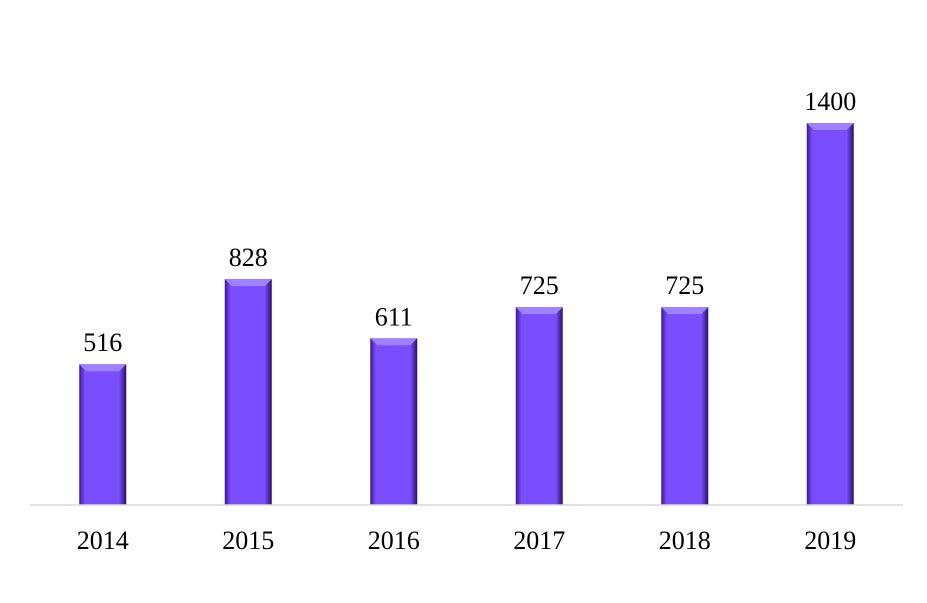  What do you see at coordinates (539, 406) in the screenshot?
I see `bar-2017` at bounding box center [539, 406].